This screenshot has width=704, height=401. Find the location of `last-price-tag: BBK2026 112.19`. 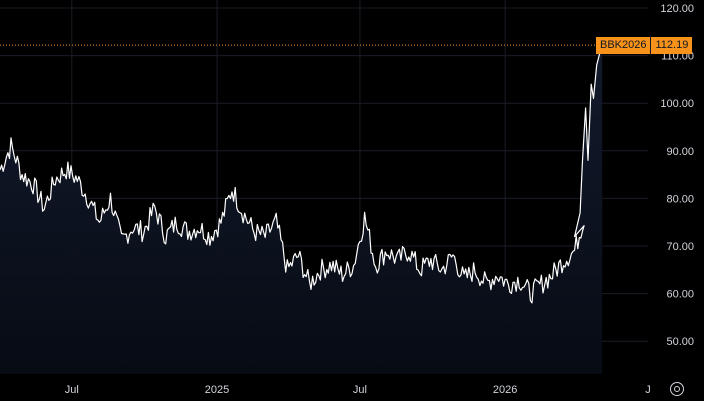

last-price-tag: BBK2026 112.19 is located at coordinates (644, 45).